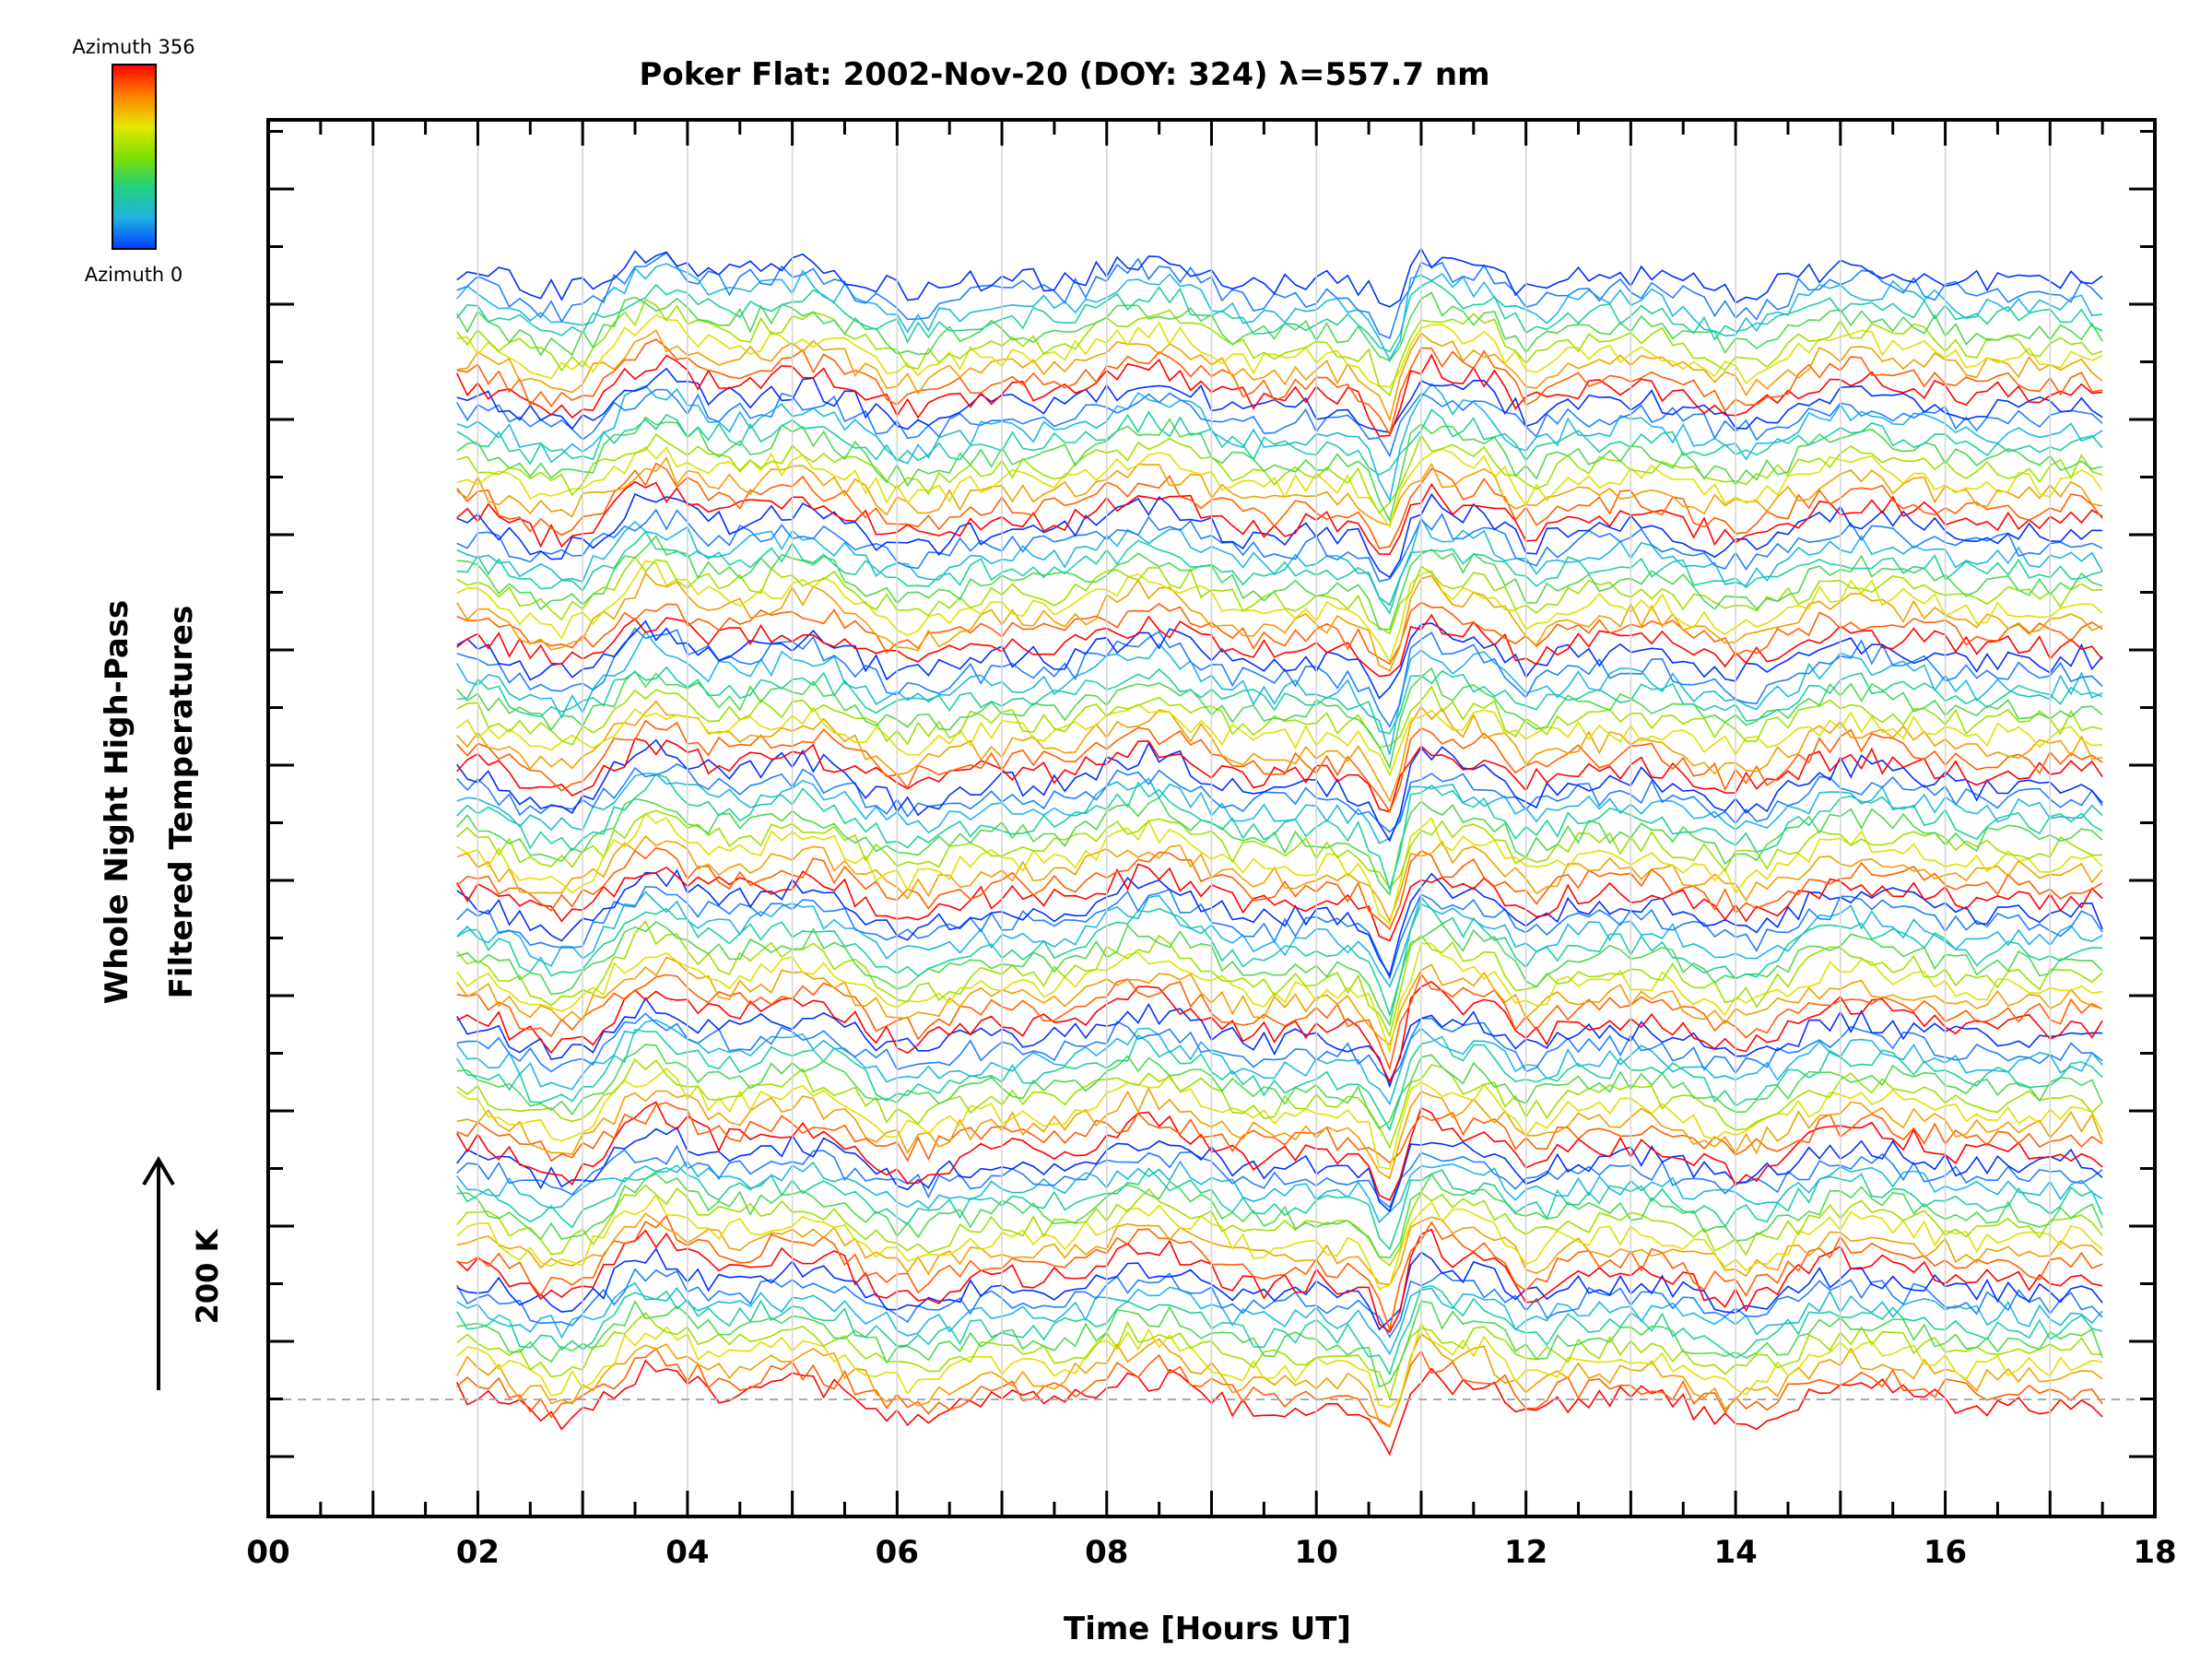 This screenshot has width=2212, height=1664. Describe the element at coordinates (134, 157) in the screenshot. I see `colorbar` at that location.